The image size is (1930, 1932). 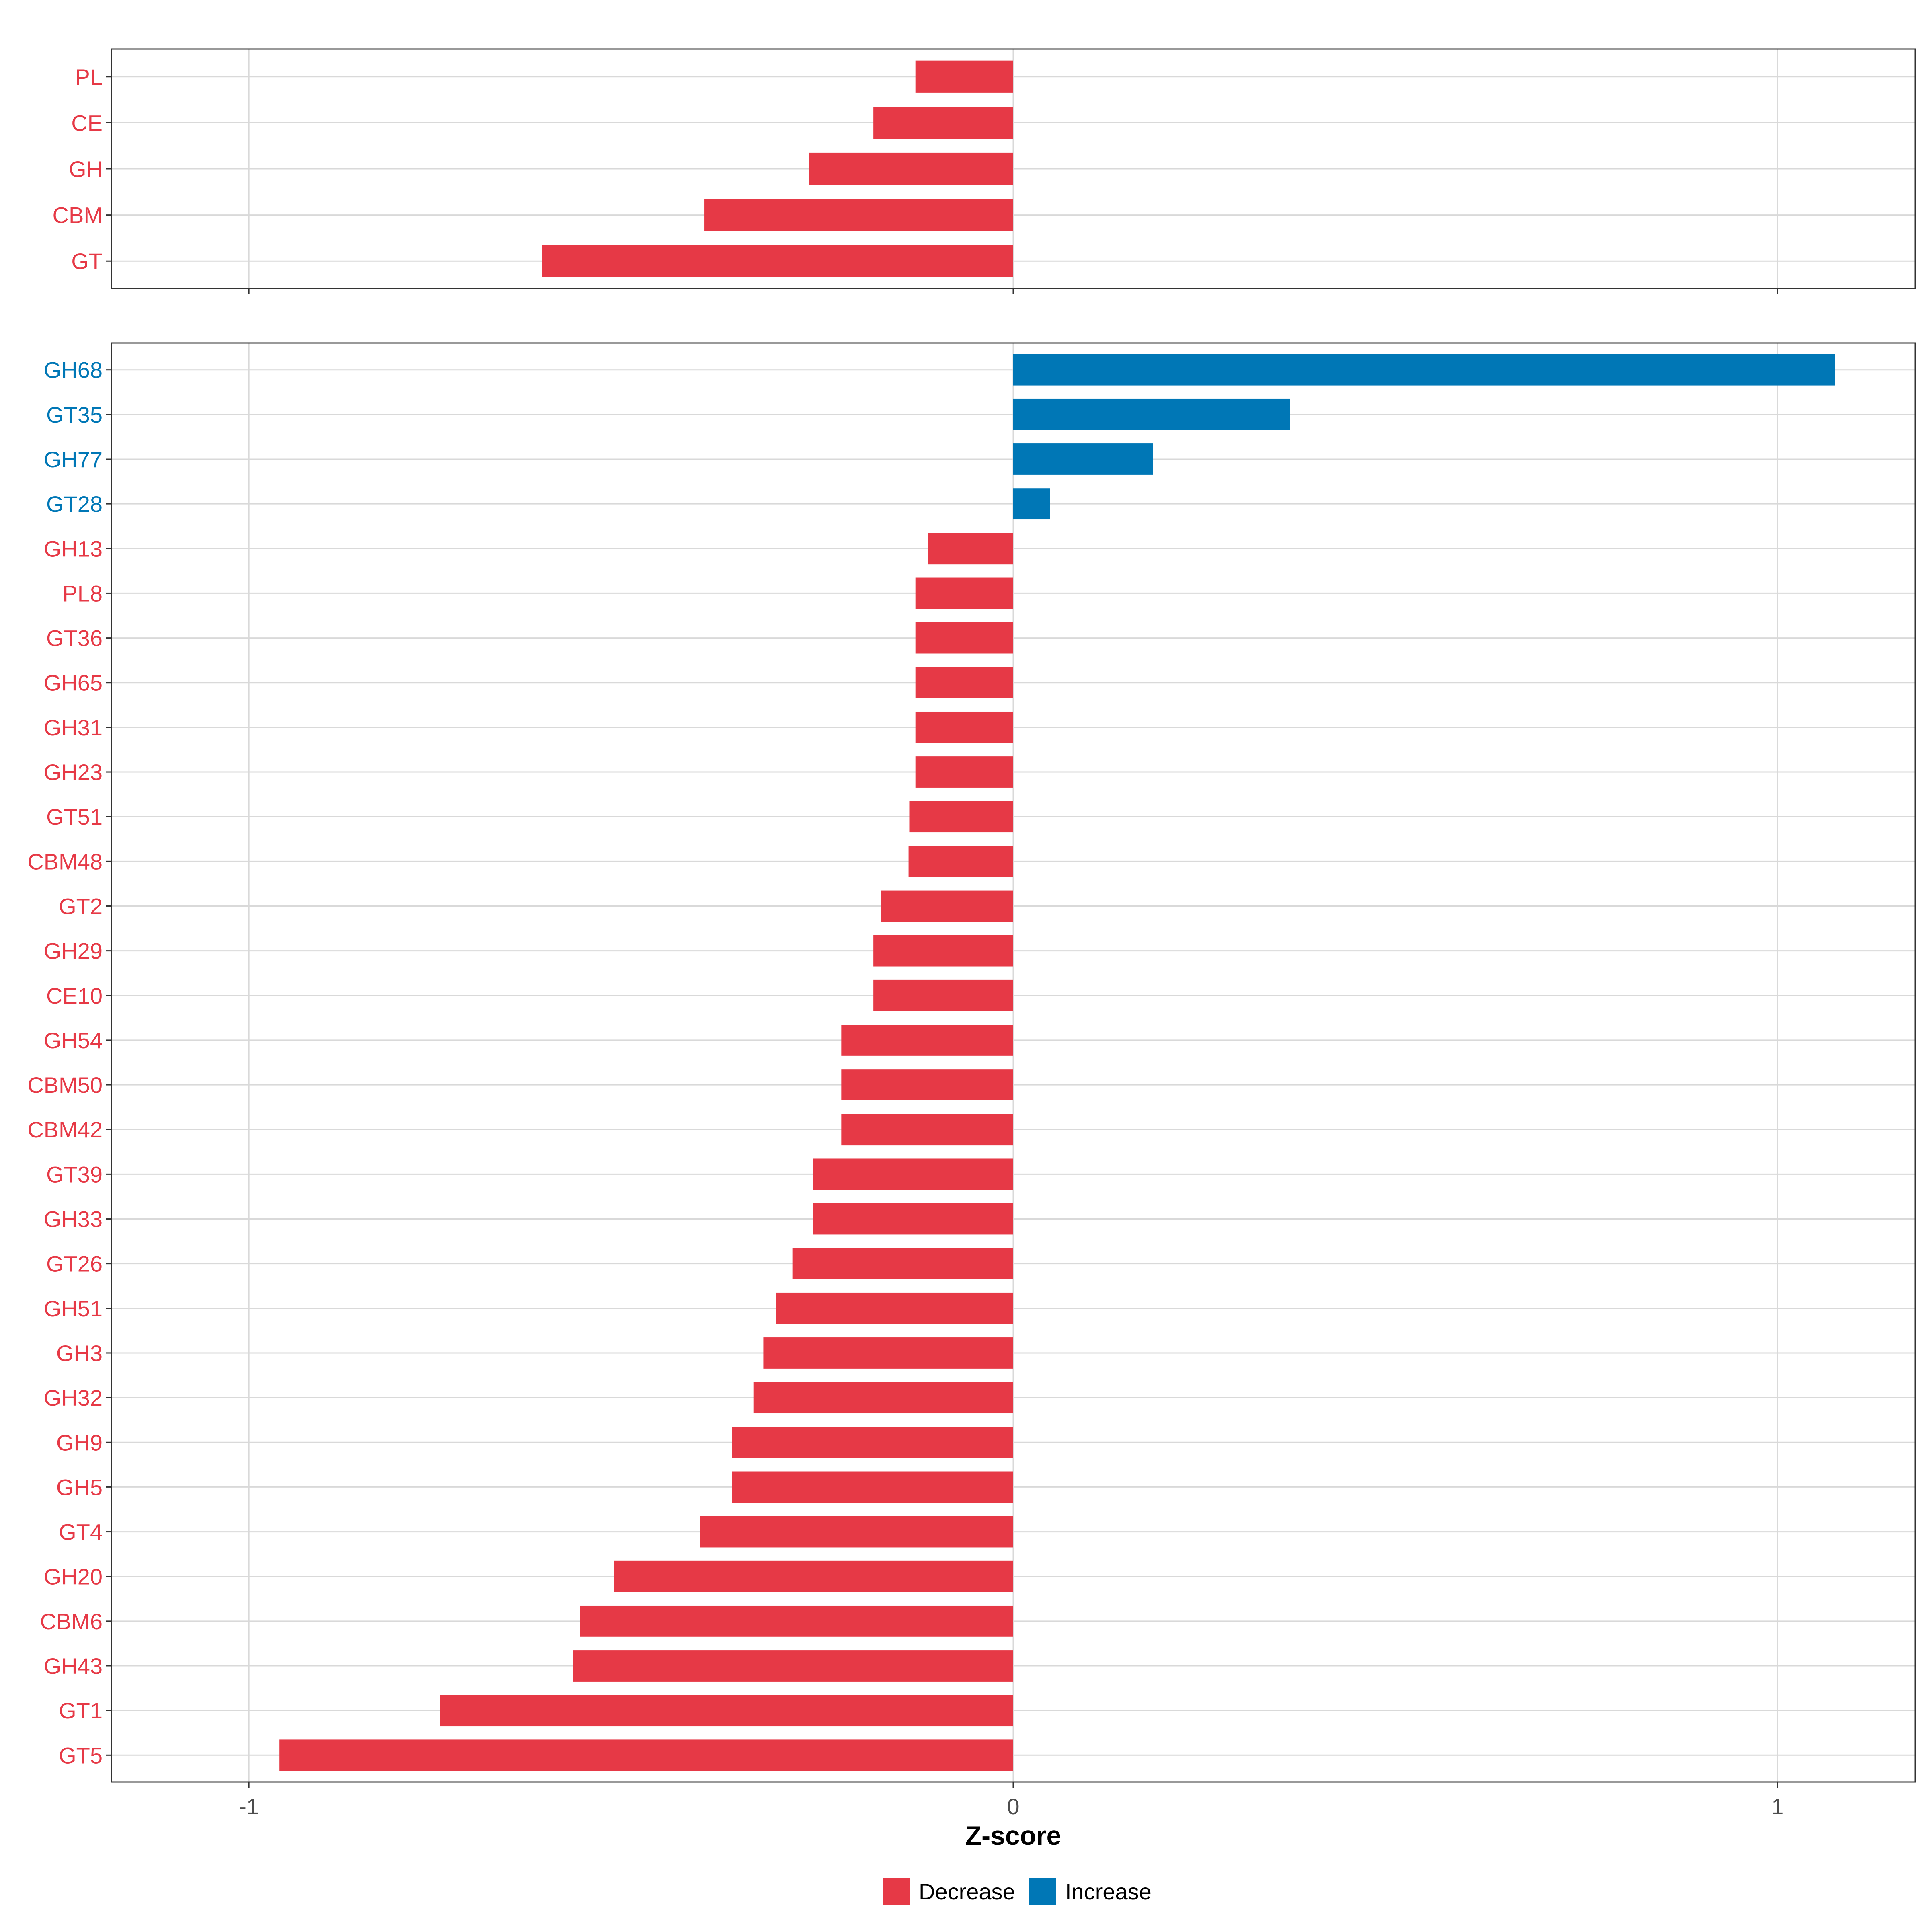 I want to click on legend-label-decrease: Decrease, so click(x=967, y=1891).